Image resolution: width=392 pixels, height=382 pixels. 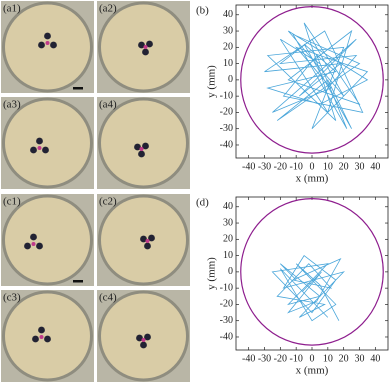 I want to click on panel-label: (a3), so click(x=12, y=105).